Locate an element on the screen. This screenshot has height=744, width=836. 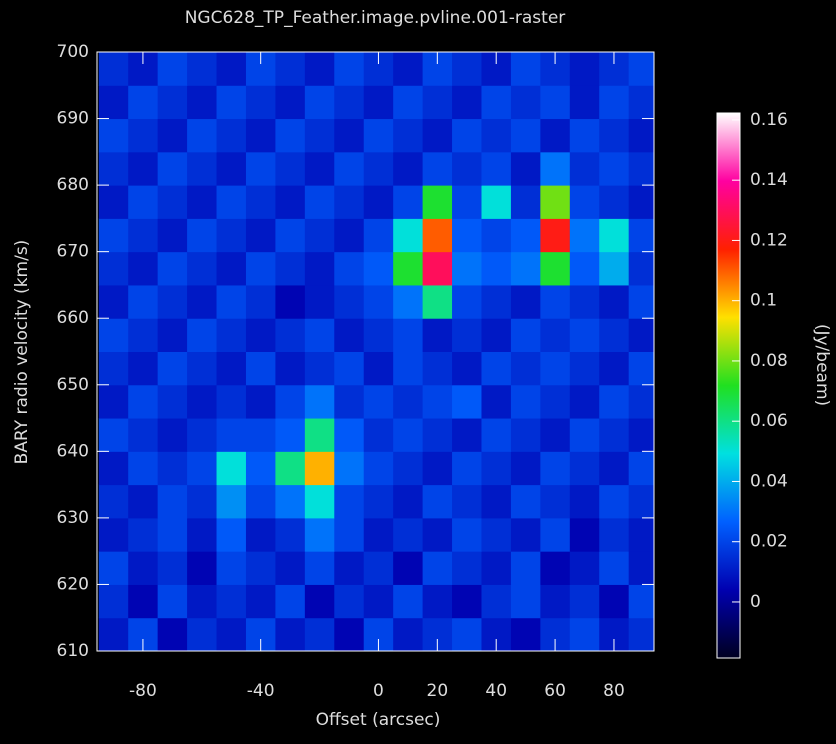
x-tick-label: 40 is located at coordinates (496, 691).